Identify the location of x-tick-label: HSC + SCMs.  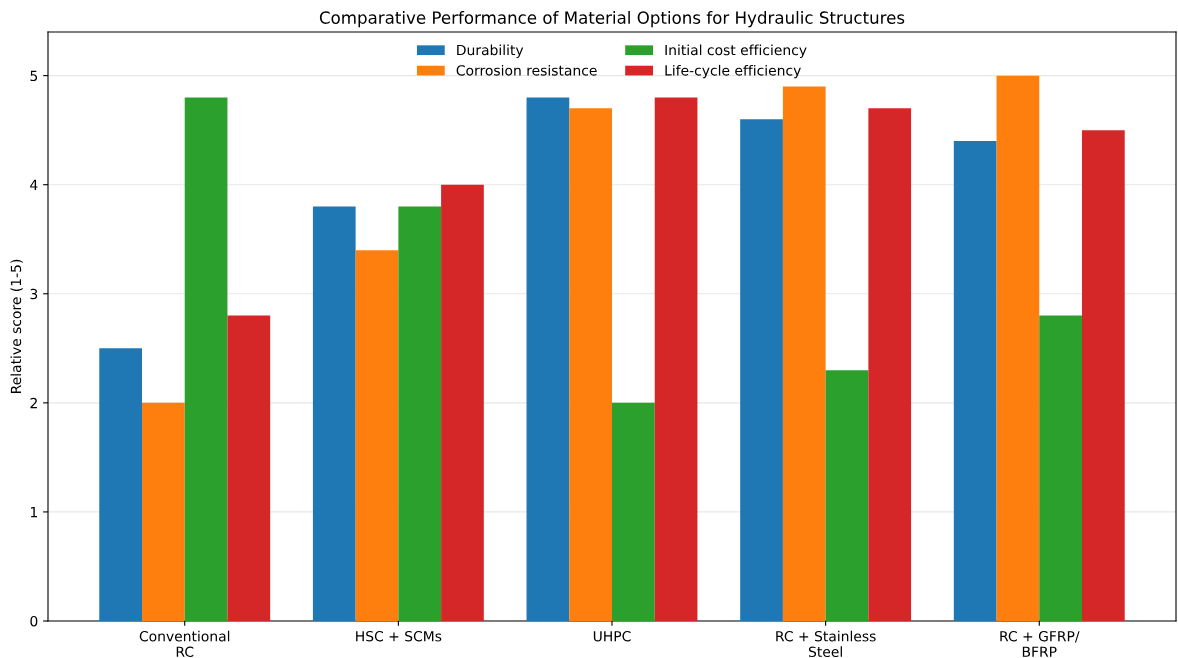
(399, 636).